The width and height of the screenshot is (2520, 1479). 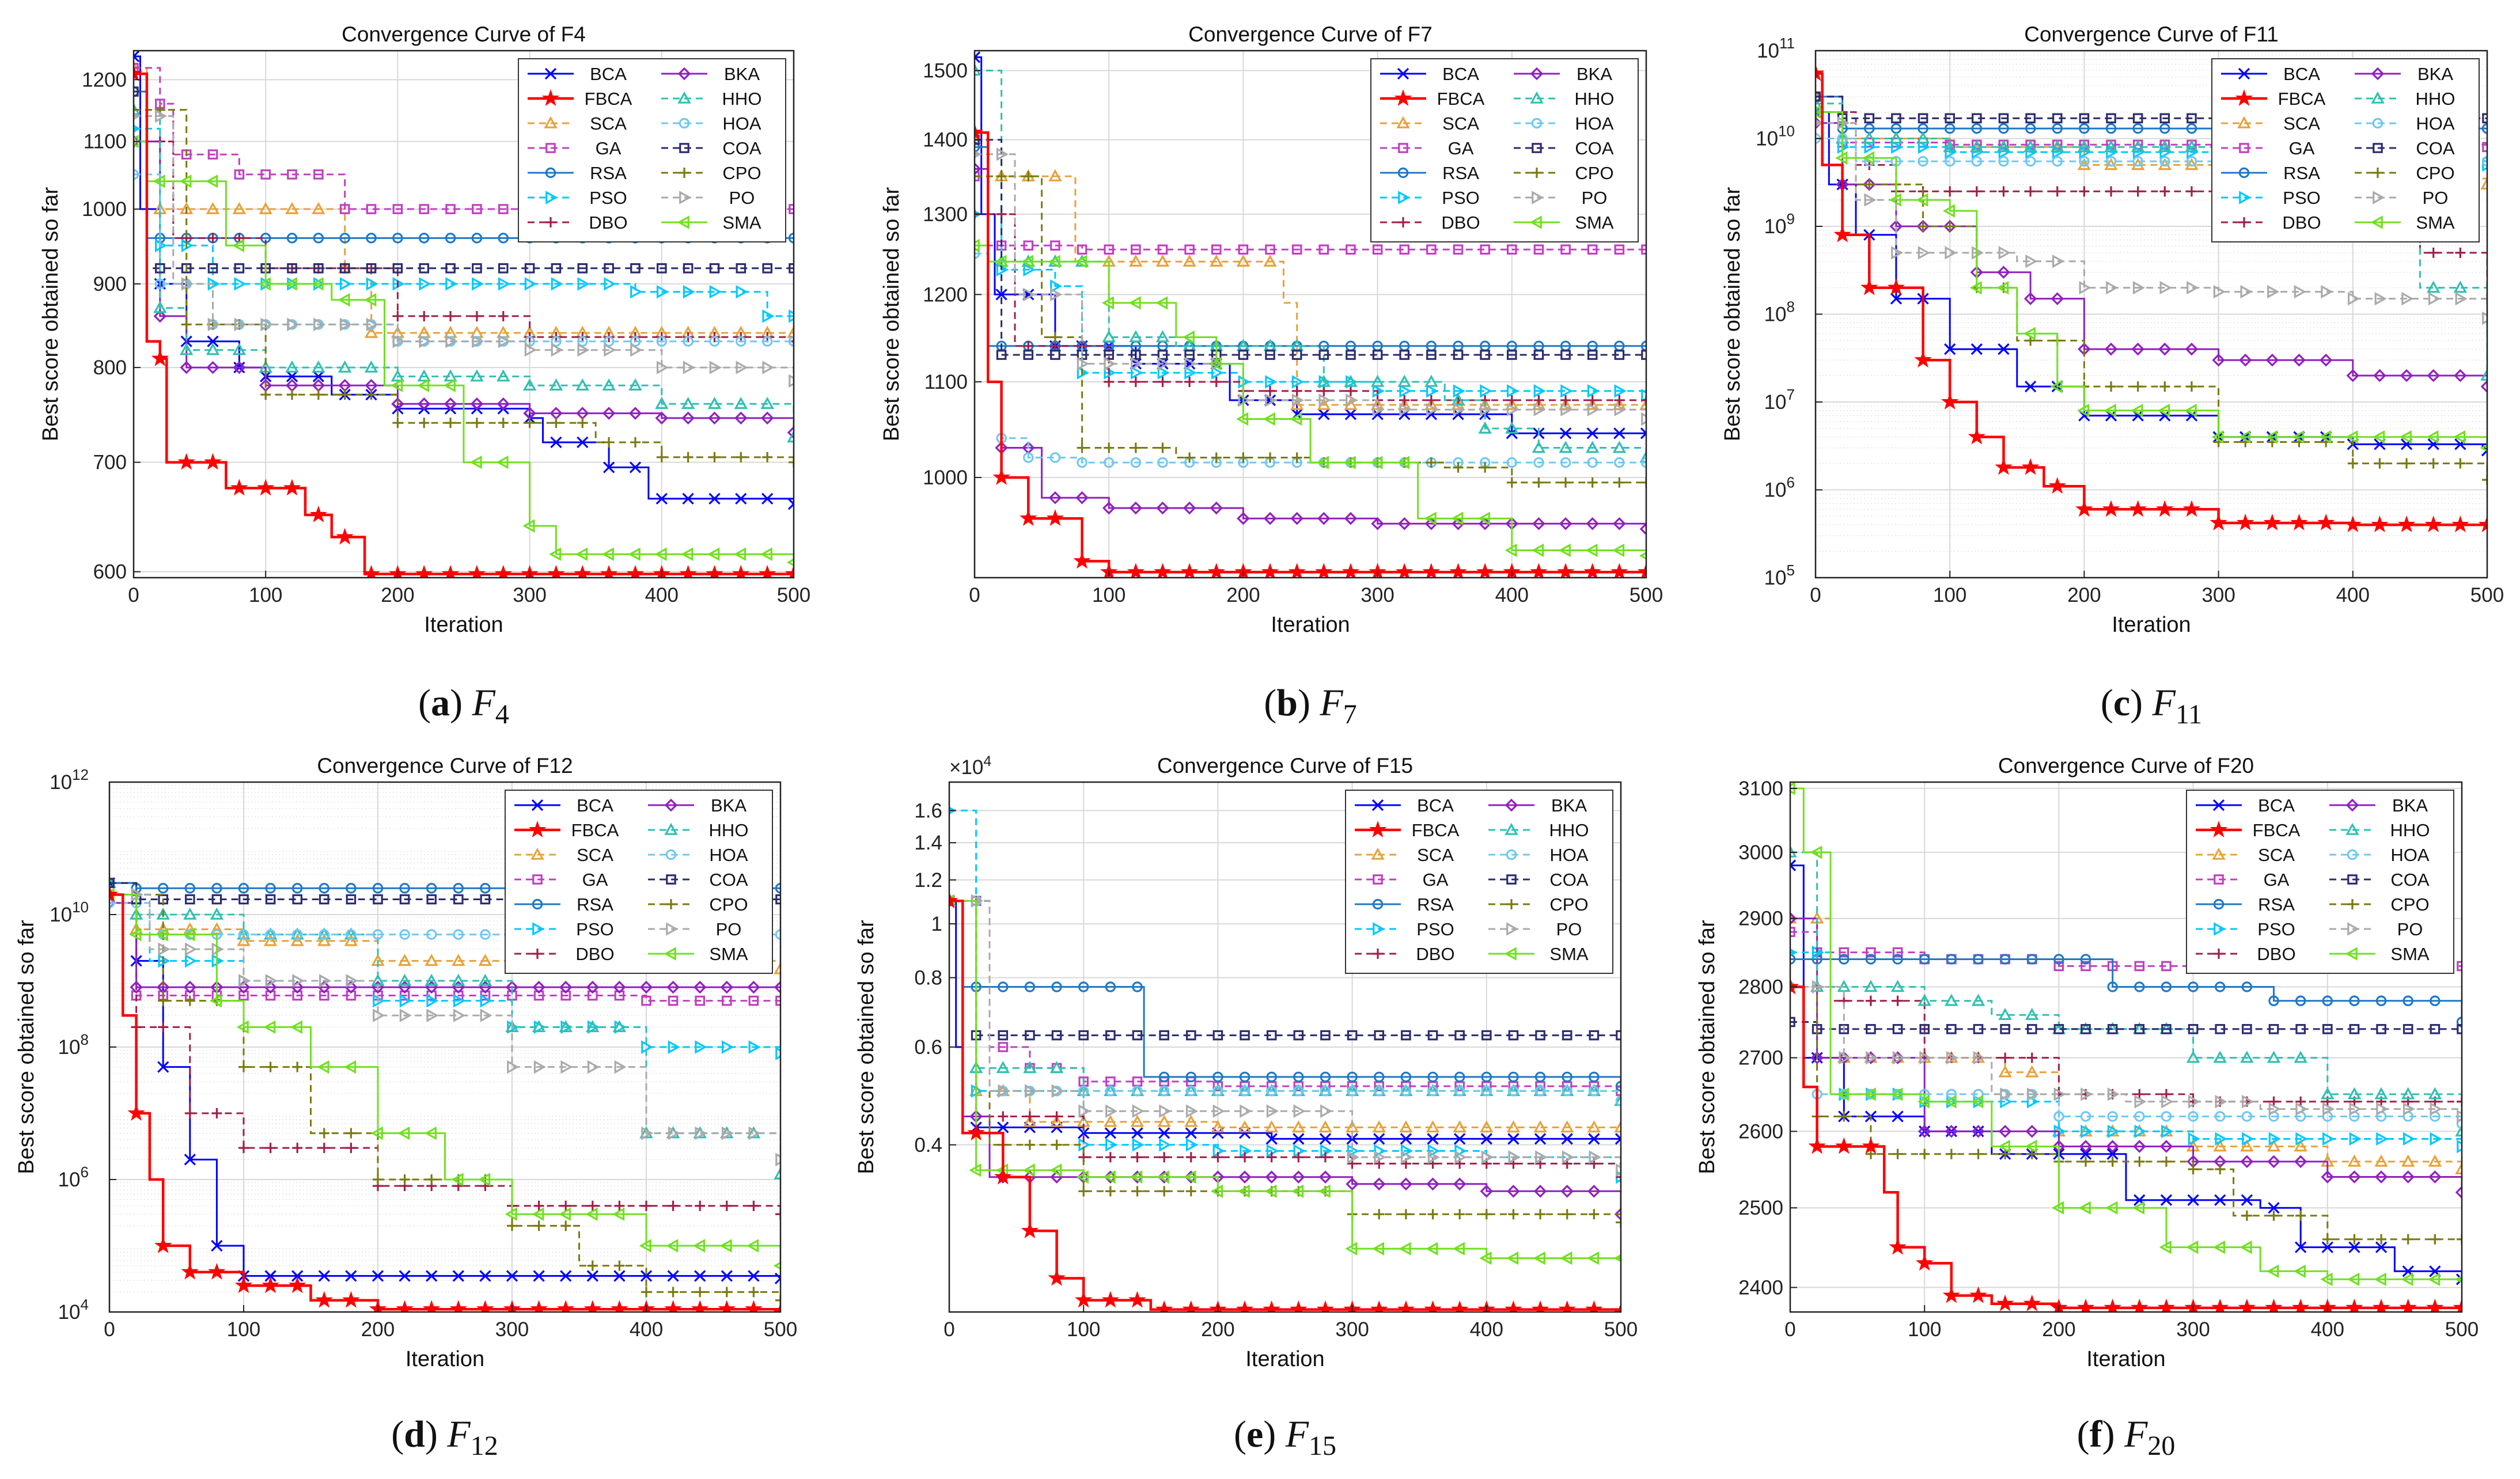 What do you see at coordinates (683, 222) in the screenshot?
I see `legend-marker-sma` at bounding box center [683, 222].